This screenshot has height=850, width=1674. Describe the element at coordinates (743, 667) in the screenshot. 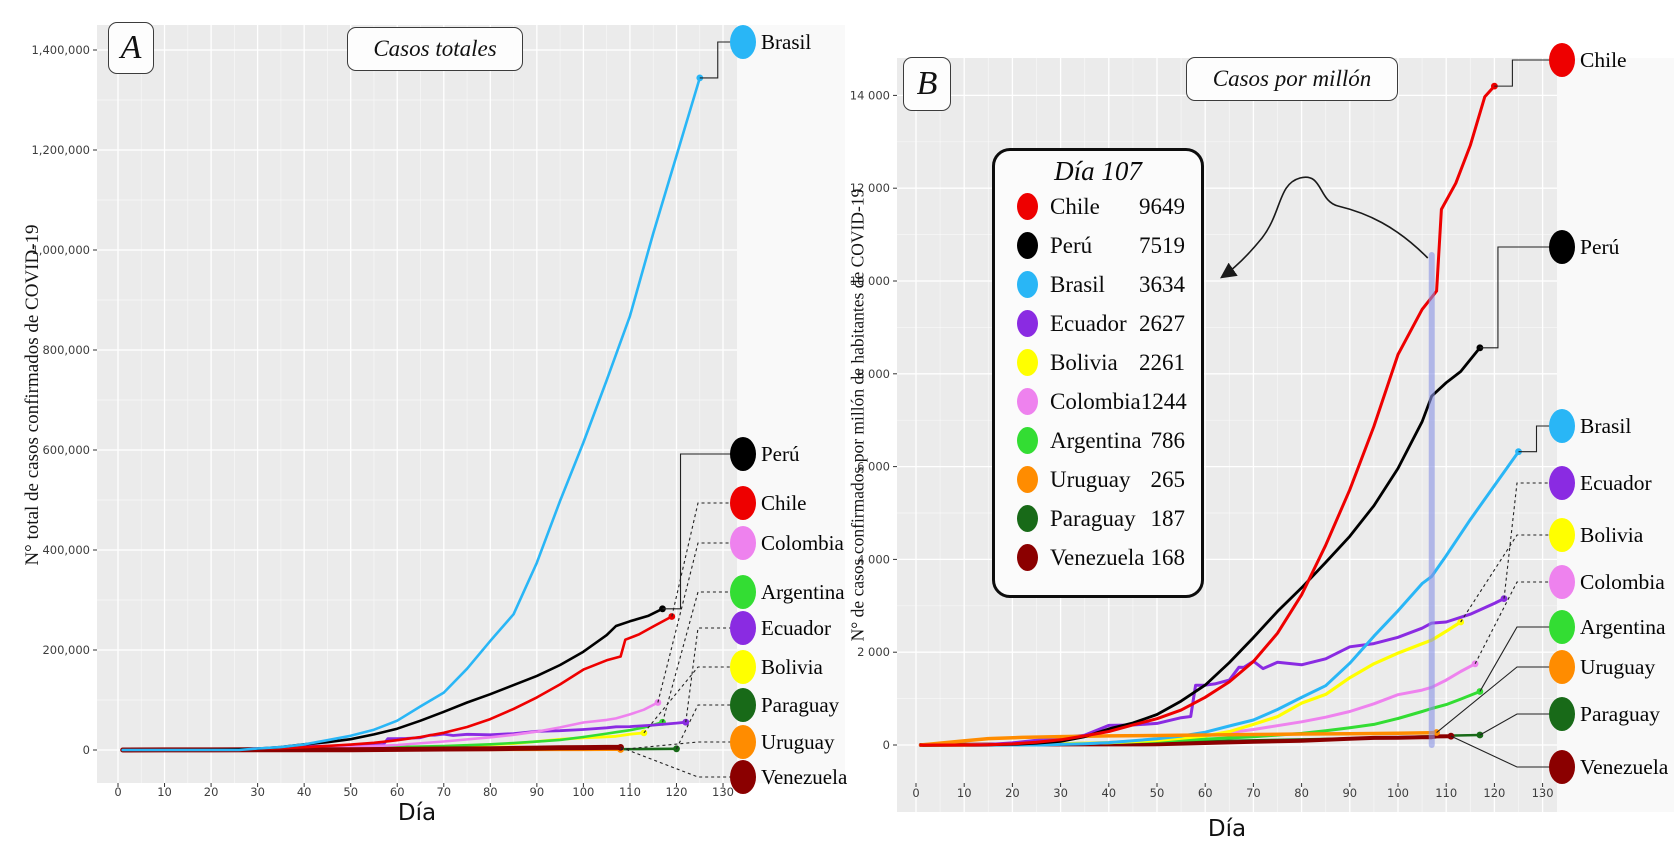

I see `label-dot-bolivia-a` at that location.